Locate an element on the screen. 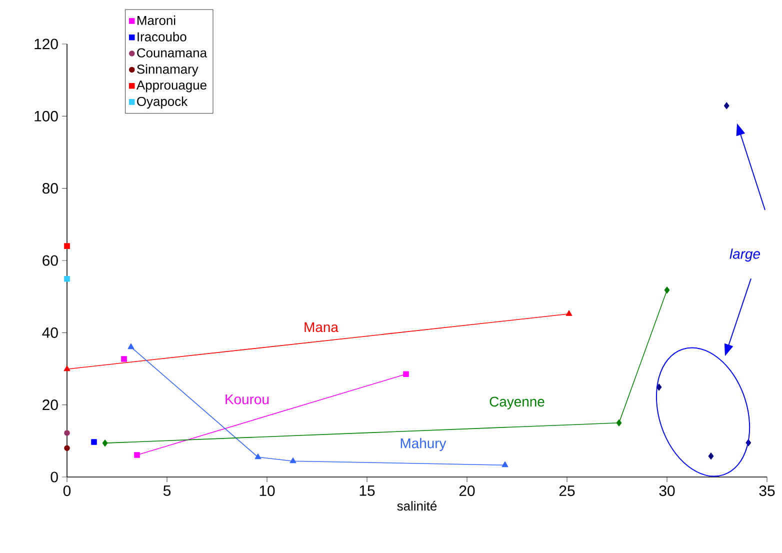  legend-label: Counamana is located at coordinates (172, 53).